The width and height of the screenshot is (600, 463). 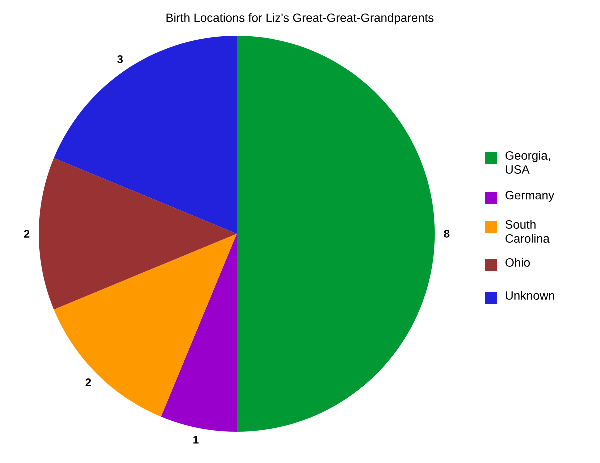 I want to click on data-label: 3, so click(x=121, y=59).